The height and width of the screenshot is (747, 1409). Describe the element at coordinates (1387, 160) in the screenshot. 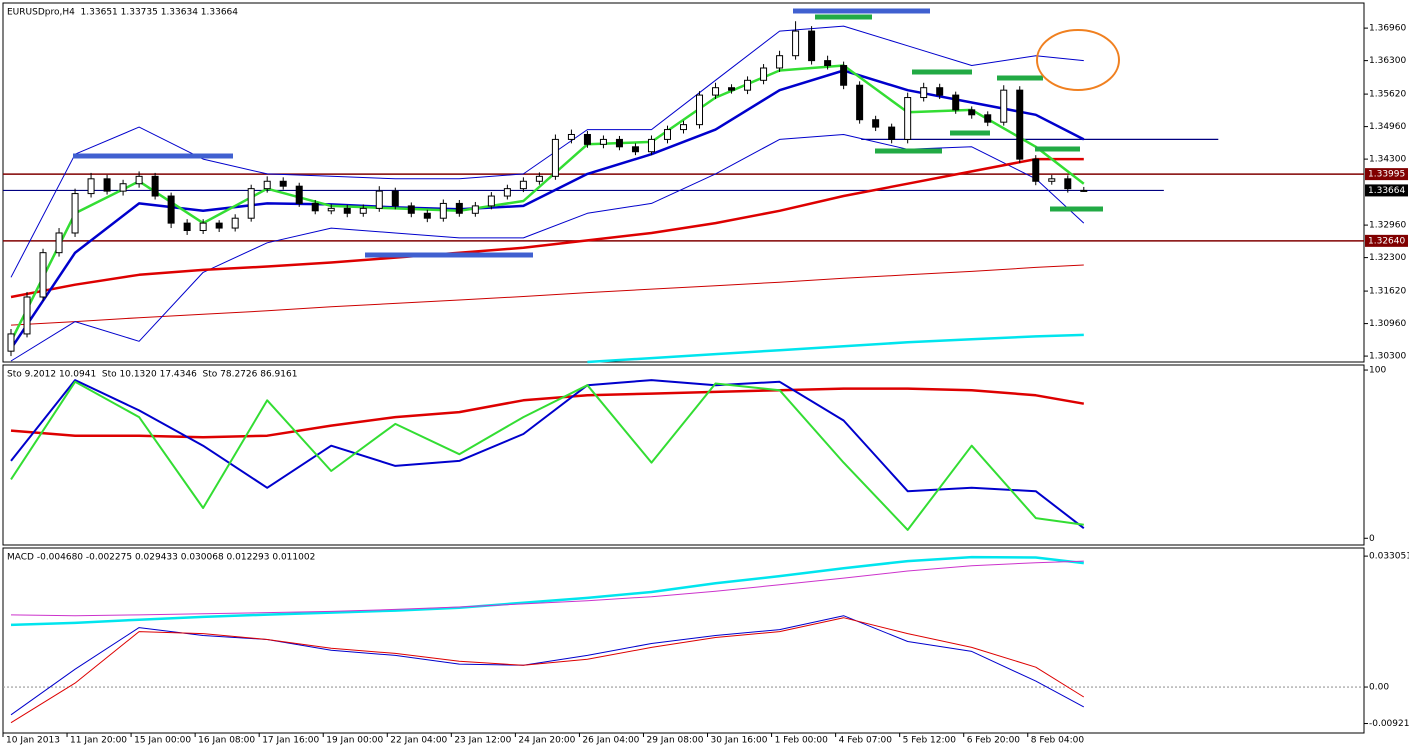

I see `y-tick-label: 1.34300` at that location.